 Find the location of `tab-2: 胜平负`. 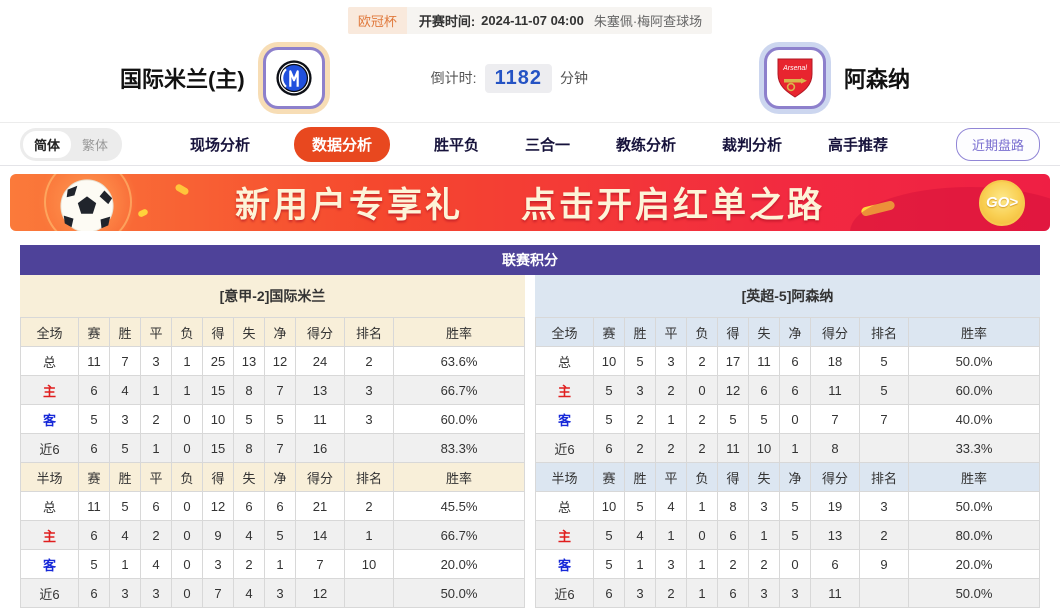

tab-2: 胜平负 is located at coordinates (456, 144).